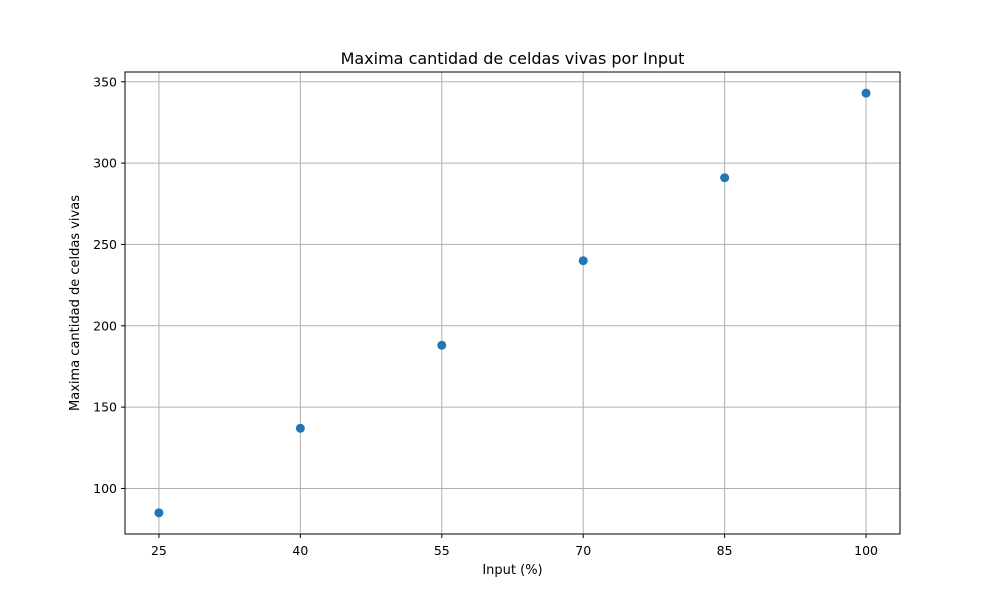 This screenshot has width=1000, height=600. What do you see at coordinates (105, 325) in the screenshot?
I see `y-tick-label: 200` at bounding box center [105, 325].